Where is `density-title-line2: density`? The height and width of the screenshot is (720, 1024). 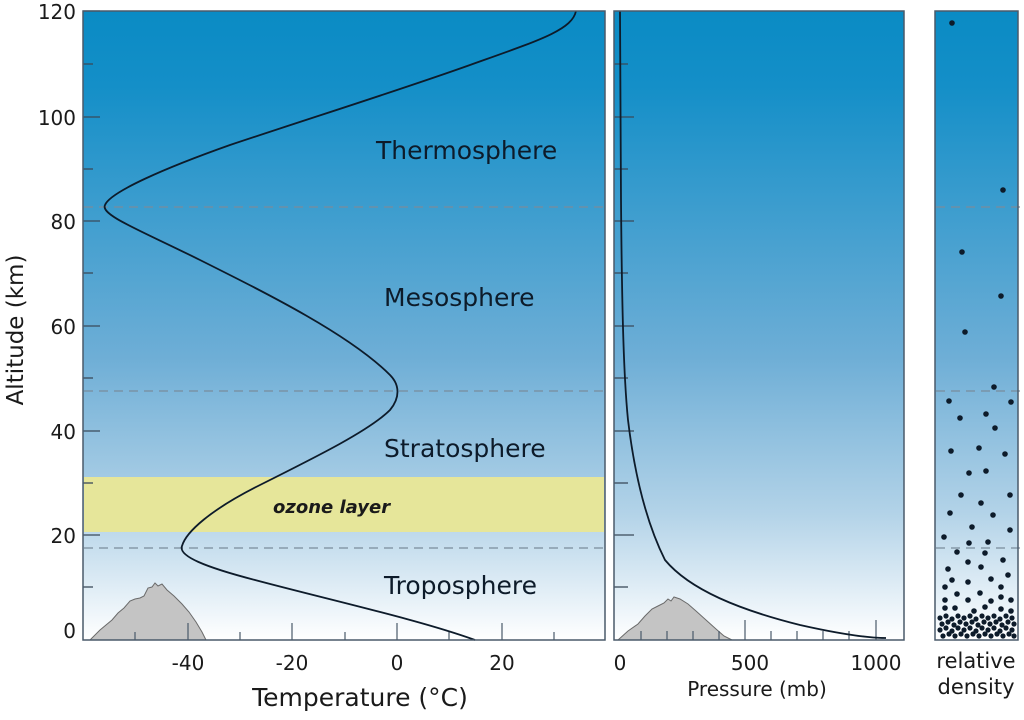
density-title-line2: density is located at coordinates (976, 687).